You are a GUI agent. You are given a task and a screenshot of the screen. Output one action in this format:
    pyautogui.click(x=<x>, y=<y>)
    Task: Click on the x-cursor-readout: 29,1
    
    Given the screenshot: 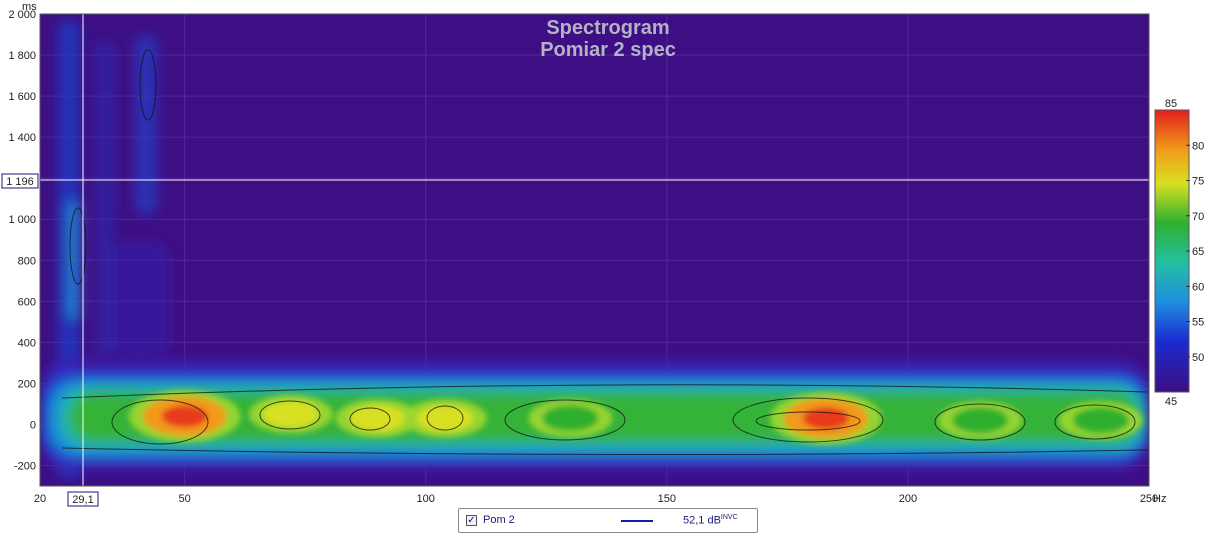 What is the action you would take?
    pyautogui.click(x=83, y=499)
    